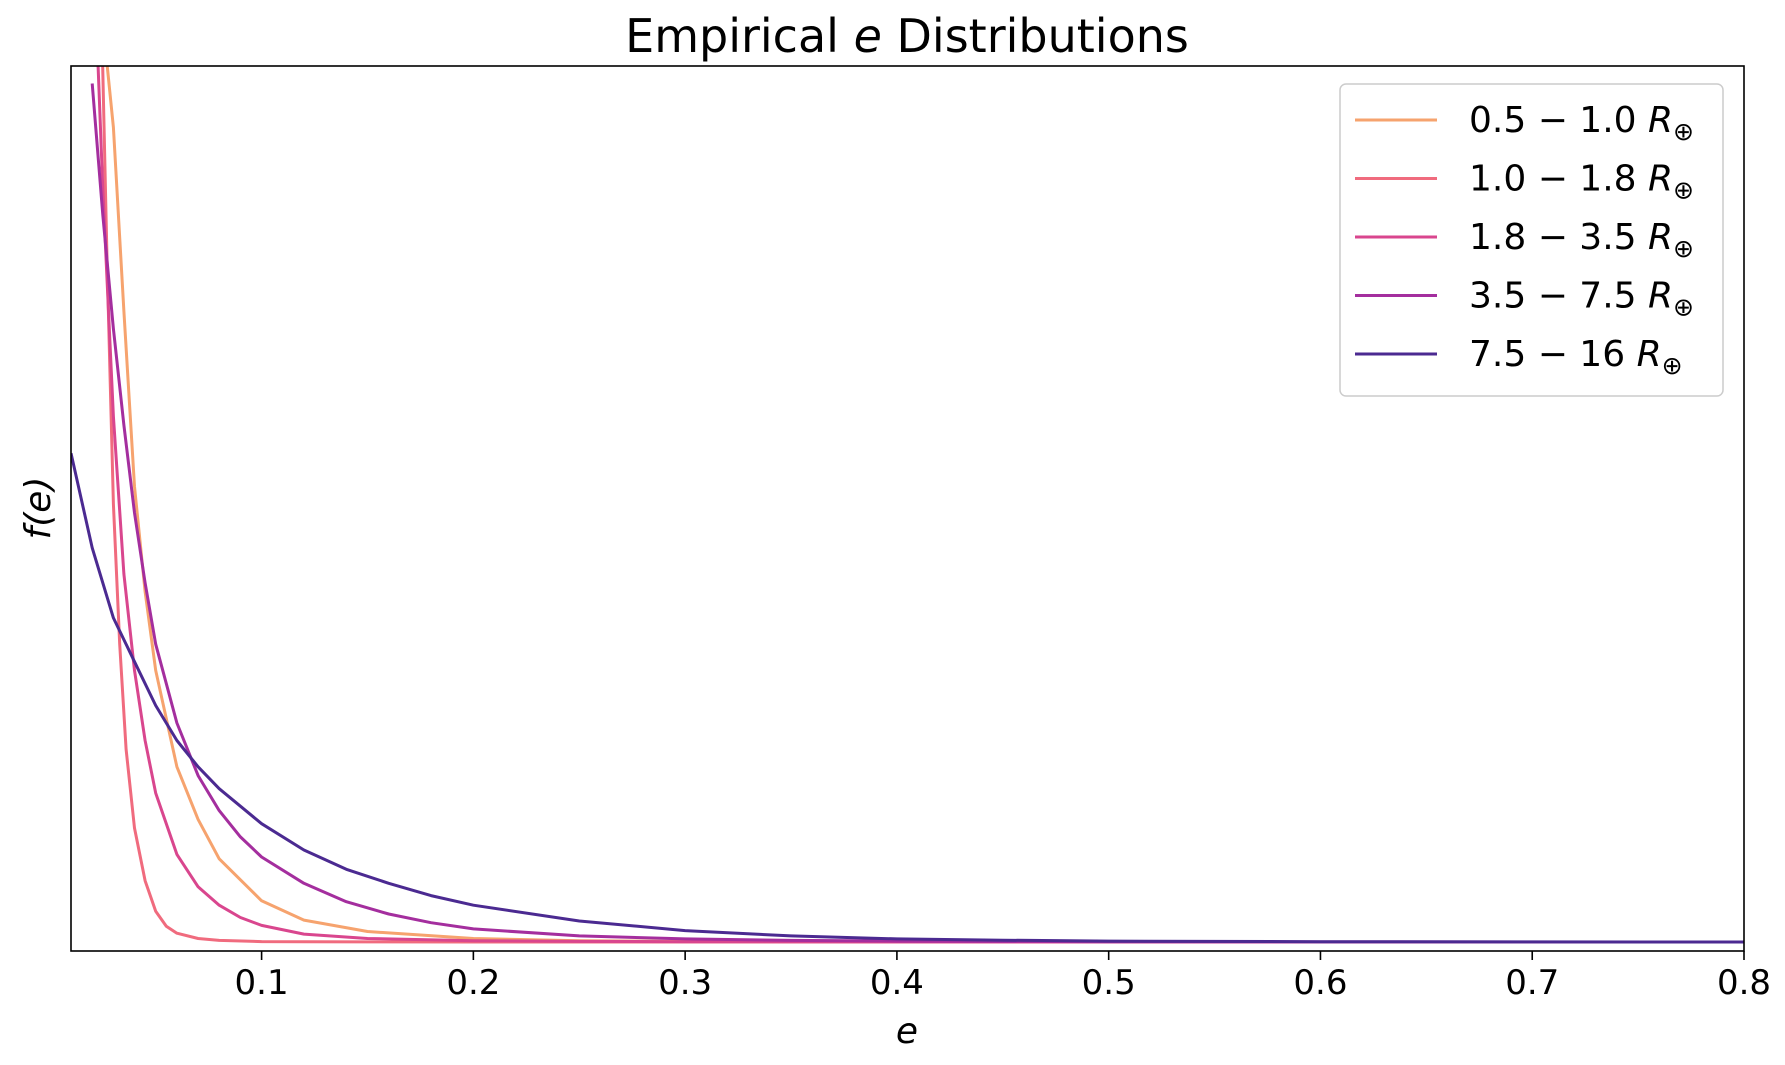  I want to click on legend-label-1: 0.5 − 1.0 R⊕, so click(1581, 123).